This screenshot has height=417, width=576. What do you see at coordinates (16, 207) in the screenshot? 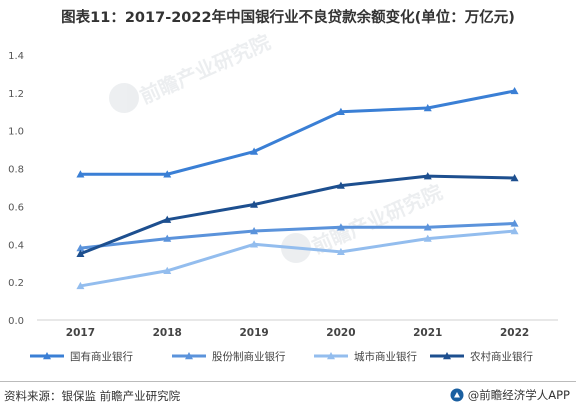
I see `y-tick-label: 0.6` at bounding box center [16, 207].